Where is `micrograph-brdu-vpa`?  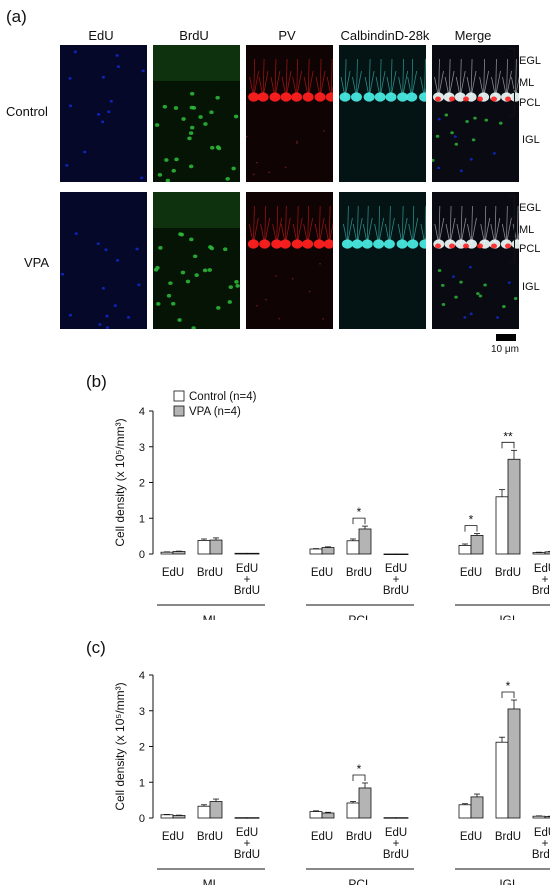
micrograph-brdu-vpa is located at coordinates (196, 260).